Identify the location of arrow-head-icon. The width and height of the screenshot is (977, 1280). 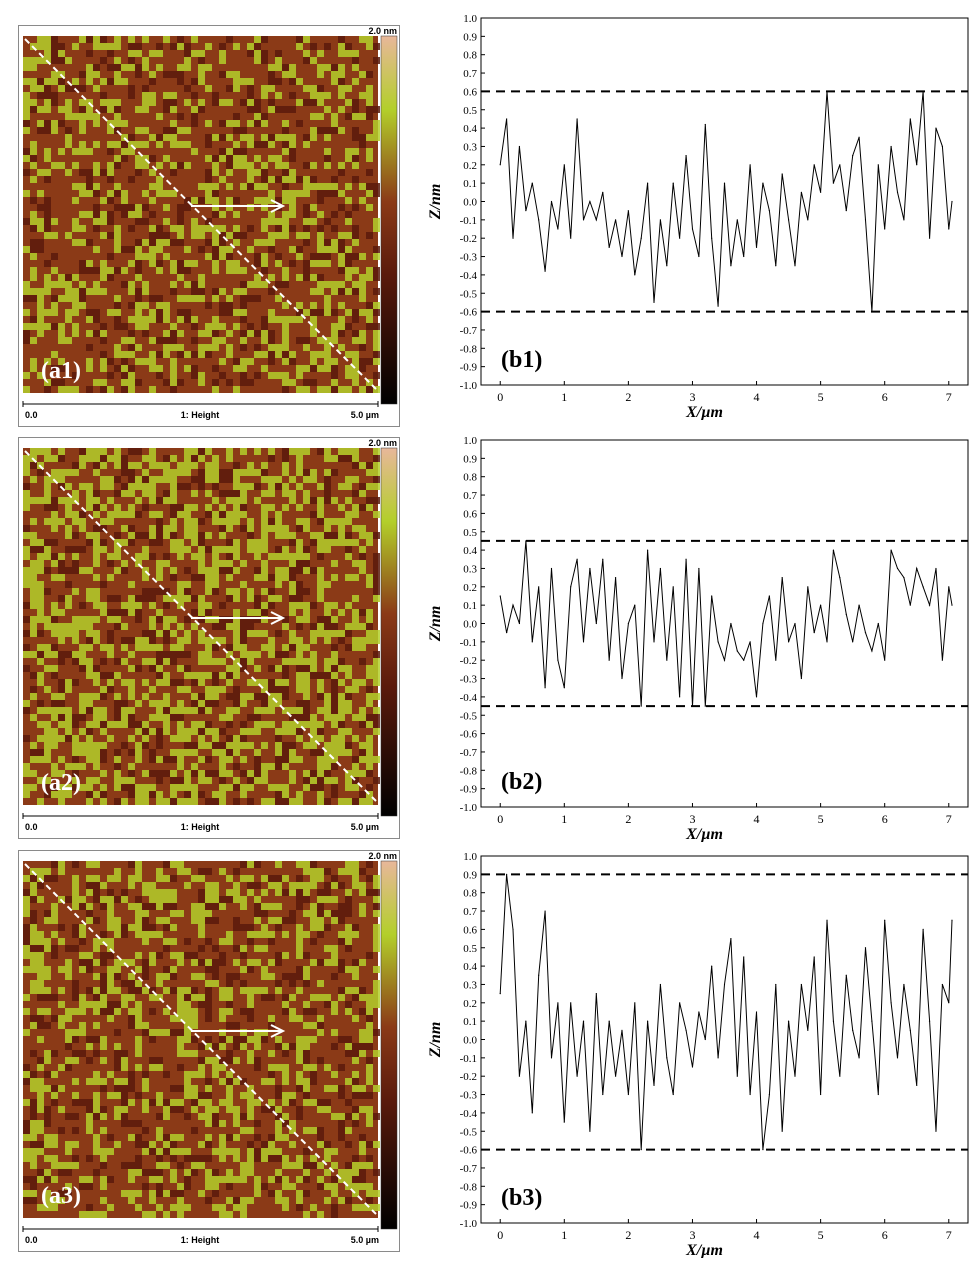
(278, 618).